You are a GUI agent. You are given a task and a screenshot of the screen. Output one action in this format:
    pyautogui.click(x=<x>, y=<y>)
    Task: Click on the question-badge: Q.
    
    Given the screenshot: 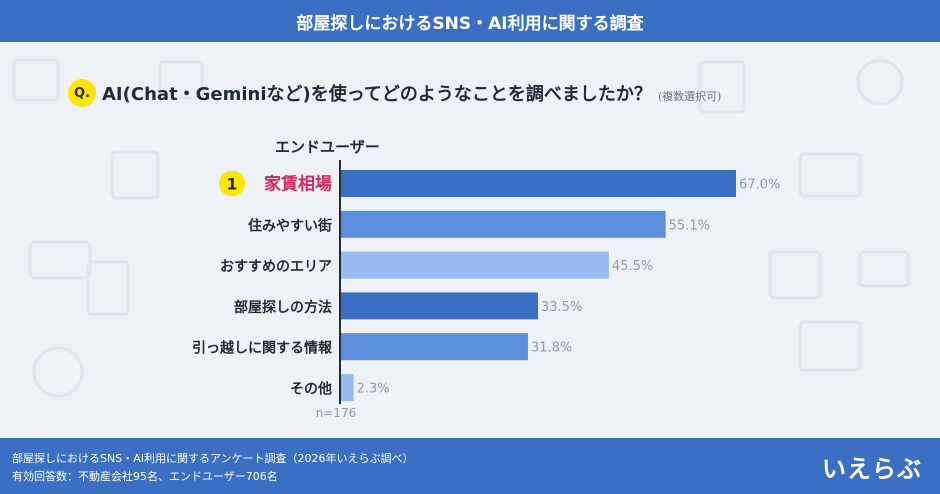 What is the action you would take?
    pyautogui.click(x=82, y=93)
    